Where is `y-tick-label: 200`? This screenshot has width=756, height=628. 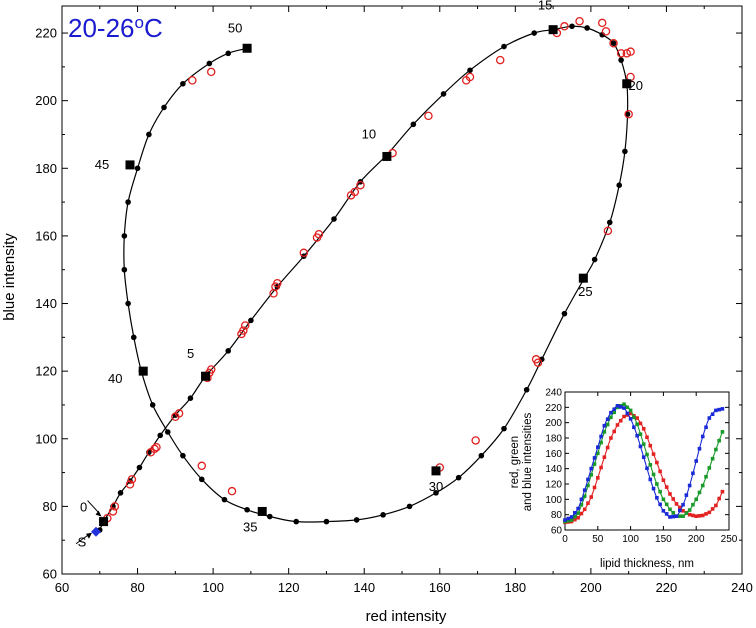
y-tick-label: 200 is located at coordinates (46, 100).